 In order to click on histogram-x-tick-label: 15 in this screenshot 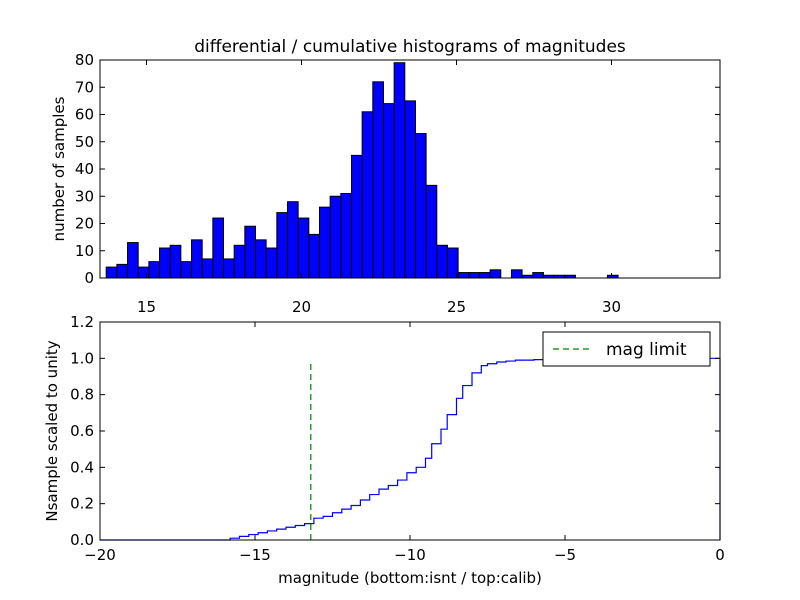, I will do `click(146, 307)`.